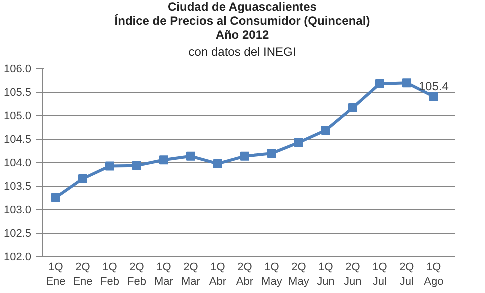 This screenshot has height=293, width=485. Describe the element at coordinates (407, 275) in the screenshot. I see `x-tick-label: 2Q Jul` at that location.